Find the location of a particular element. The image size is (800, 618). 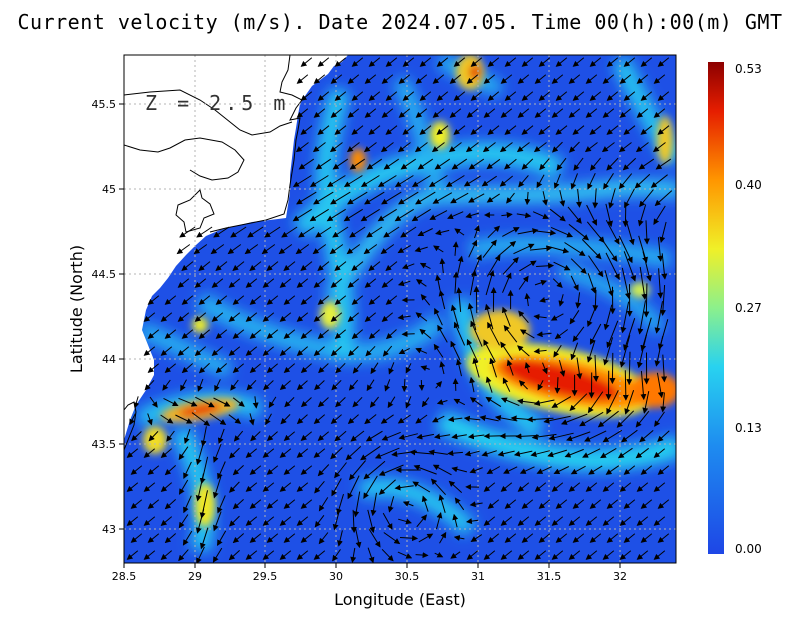

y-tick-label: 45 is located at coordinates (109, 189).